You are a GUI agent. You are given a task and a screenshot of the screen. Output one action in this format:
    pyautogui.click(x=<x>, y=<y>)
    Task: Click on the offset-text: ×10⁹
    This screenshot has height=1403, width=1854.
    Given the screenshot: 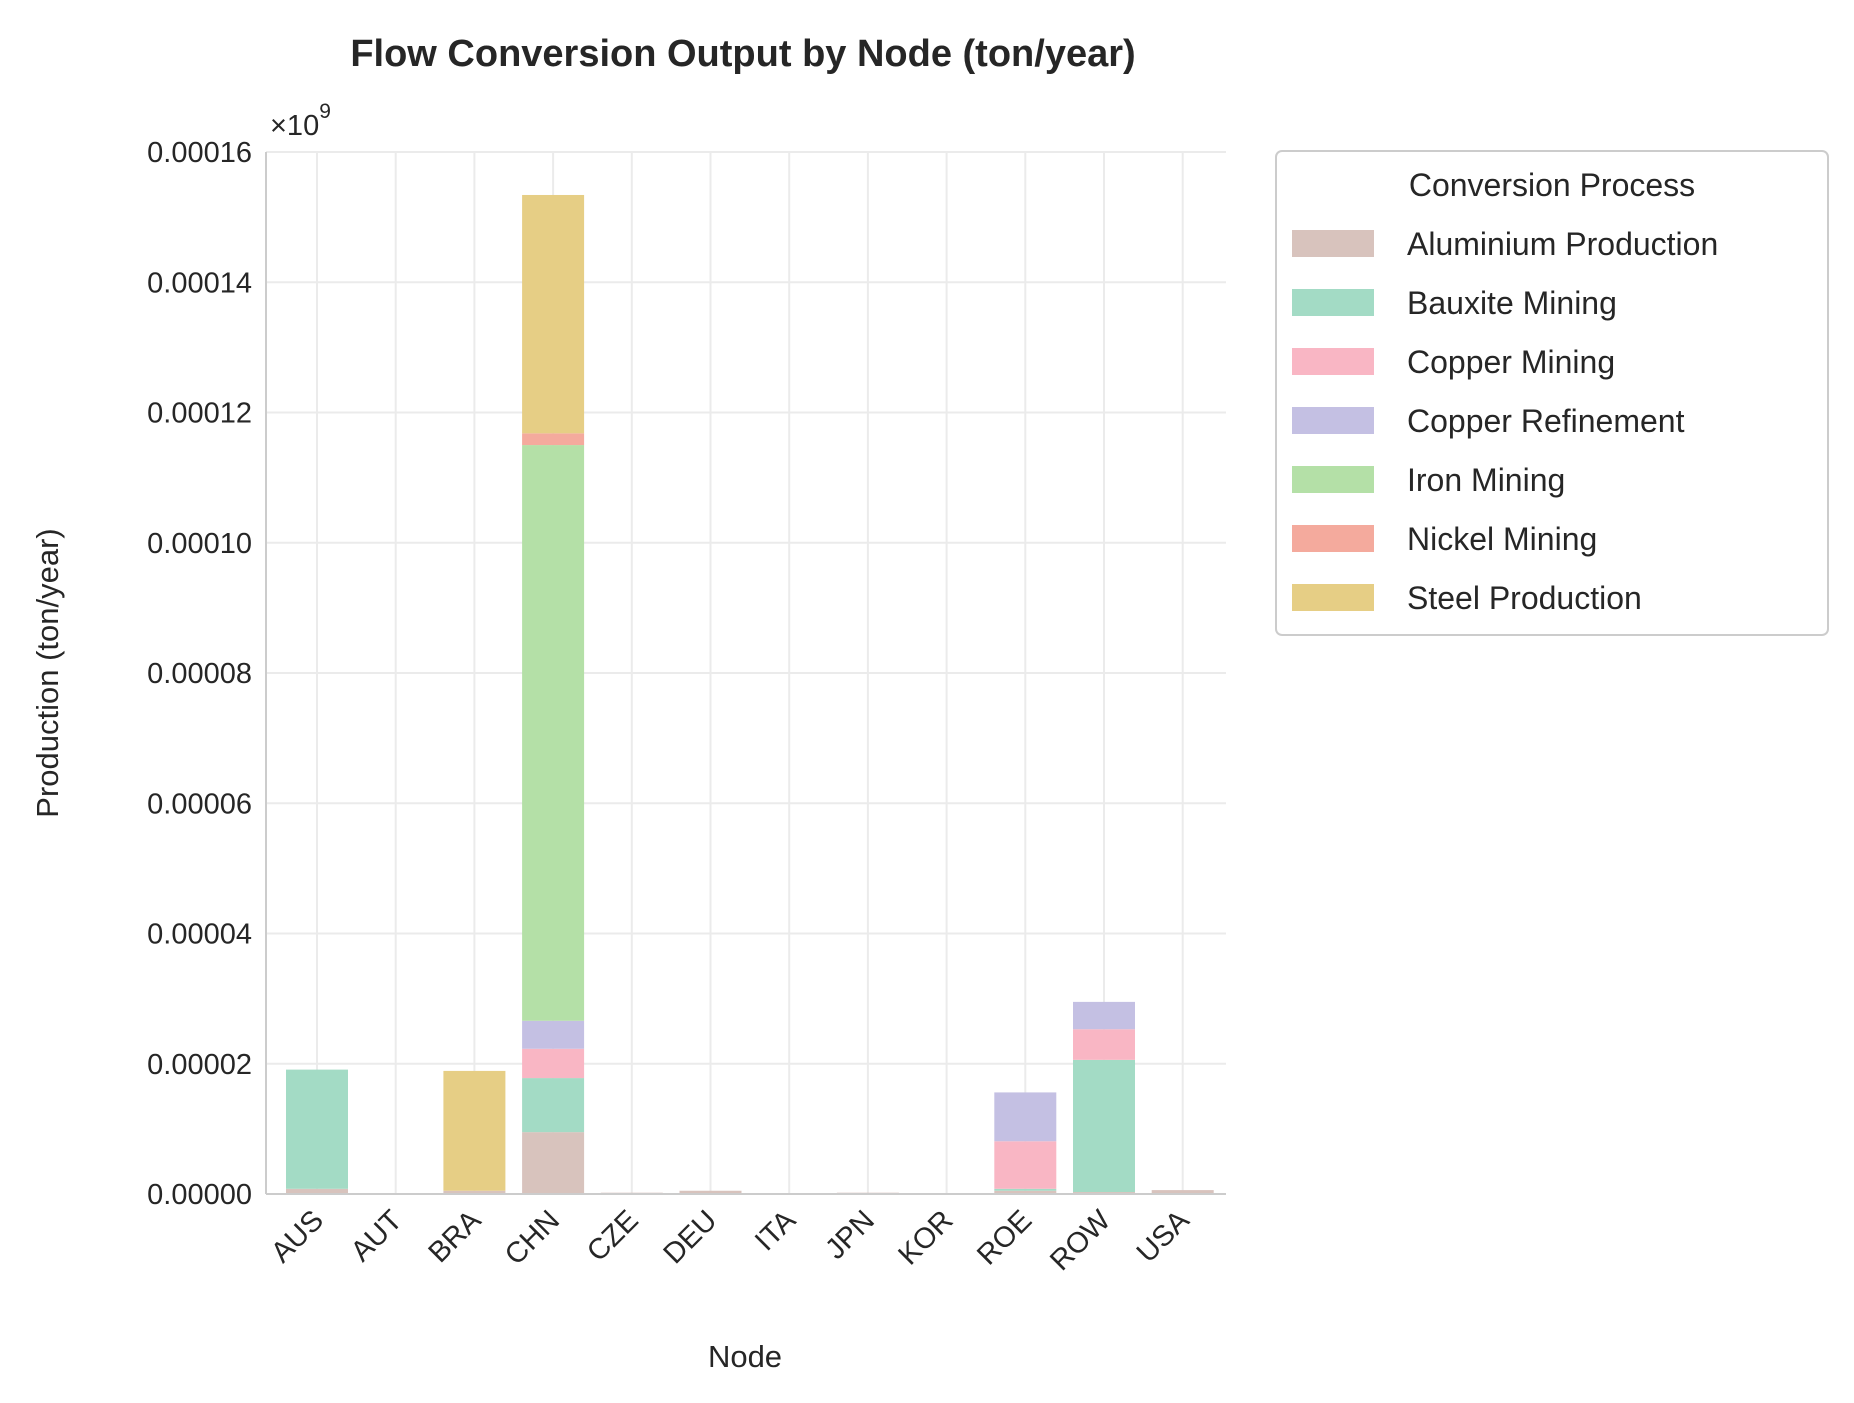 What is the action you would take?
    pyautogui.click(x=300, y=121)
    